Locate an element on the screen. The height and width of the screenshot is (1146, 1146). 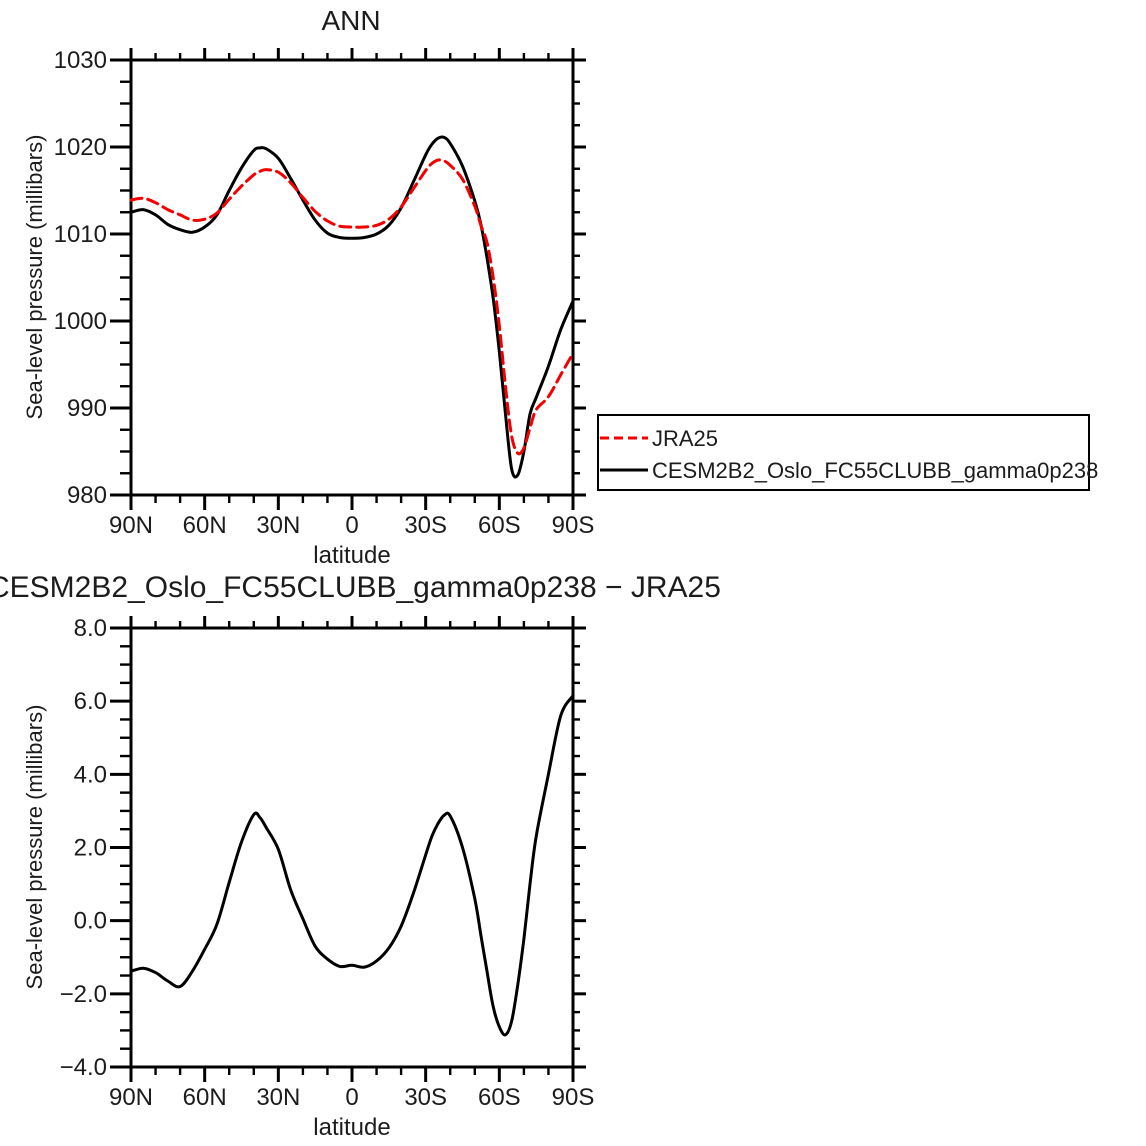
legend-entry-label: JRA25 is located at coordinates (685, 438).